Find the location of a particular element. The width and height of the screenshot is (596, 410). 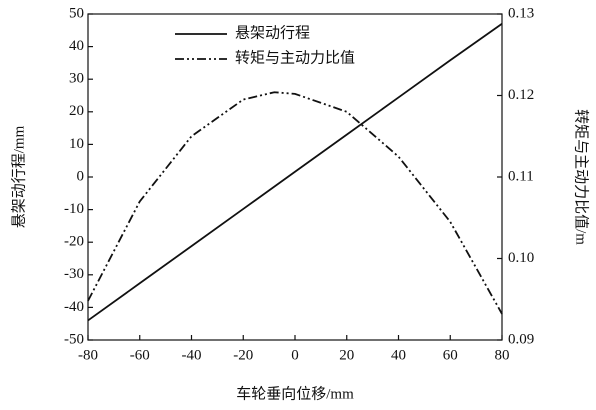

y2-axis-label: 转矩与主动力比值/m is located at coordinates (581, 177).